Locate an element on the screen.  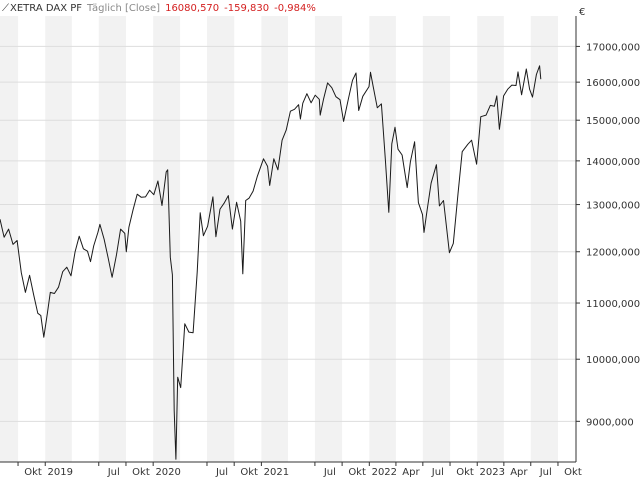
y-tick-label: 15000,000 is located at coordinates (613, 121).